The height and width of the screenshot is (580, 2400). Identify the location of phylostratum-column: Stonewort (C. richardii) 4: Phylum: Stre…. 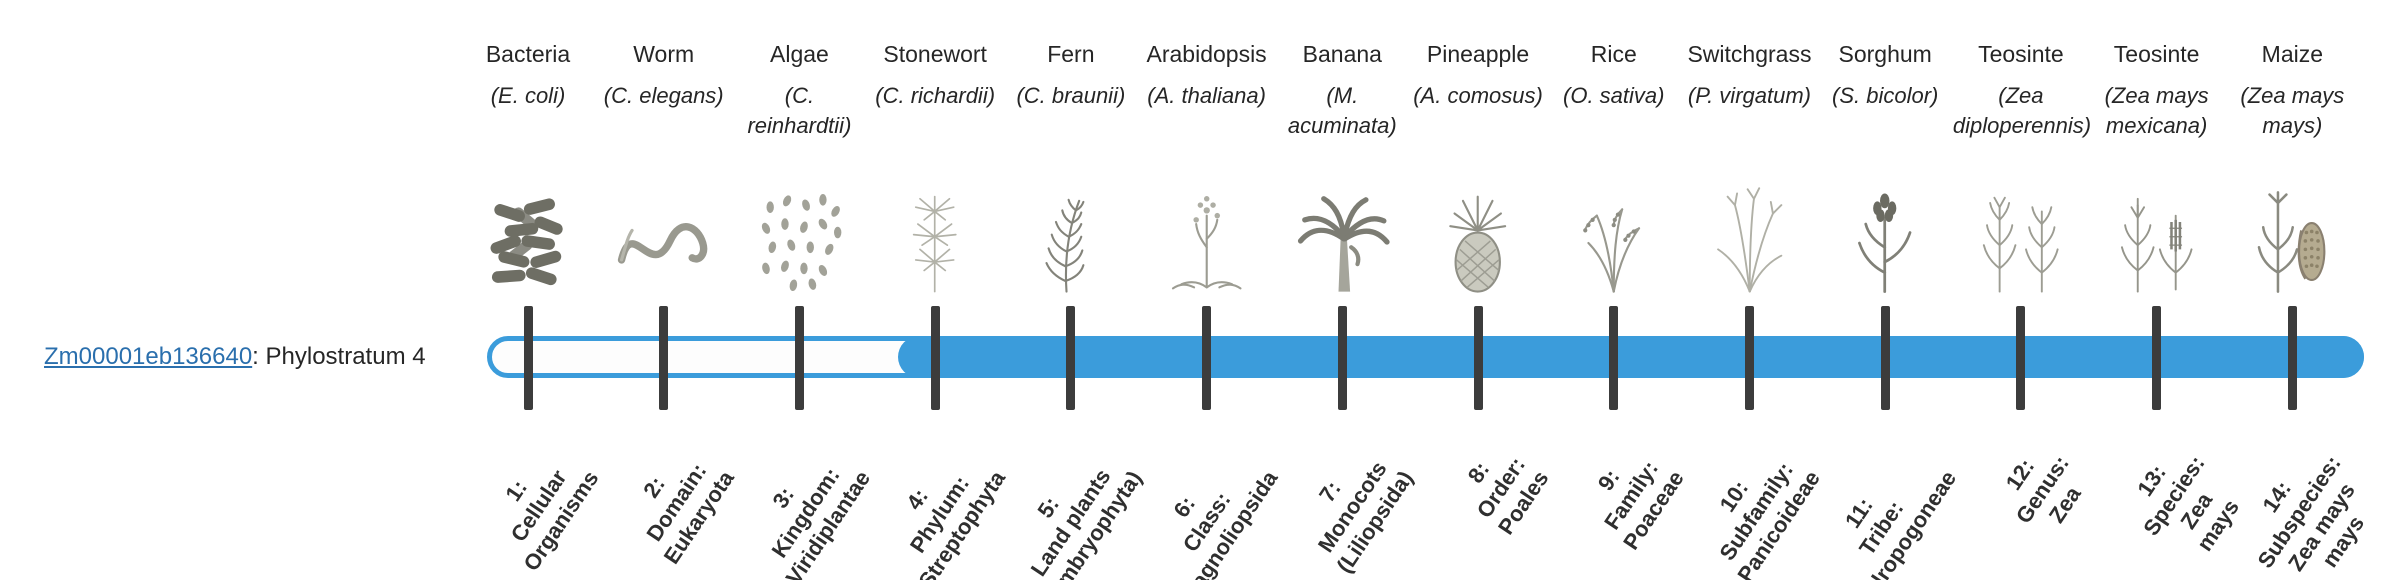
(938, 310).